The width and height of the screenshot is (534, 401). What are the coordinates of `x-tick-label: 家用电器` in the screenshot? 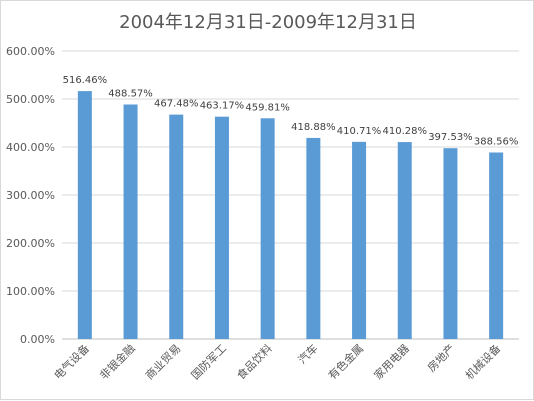 It's located at (391, 361).